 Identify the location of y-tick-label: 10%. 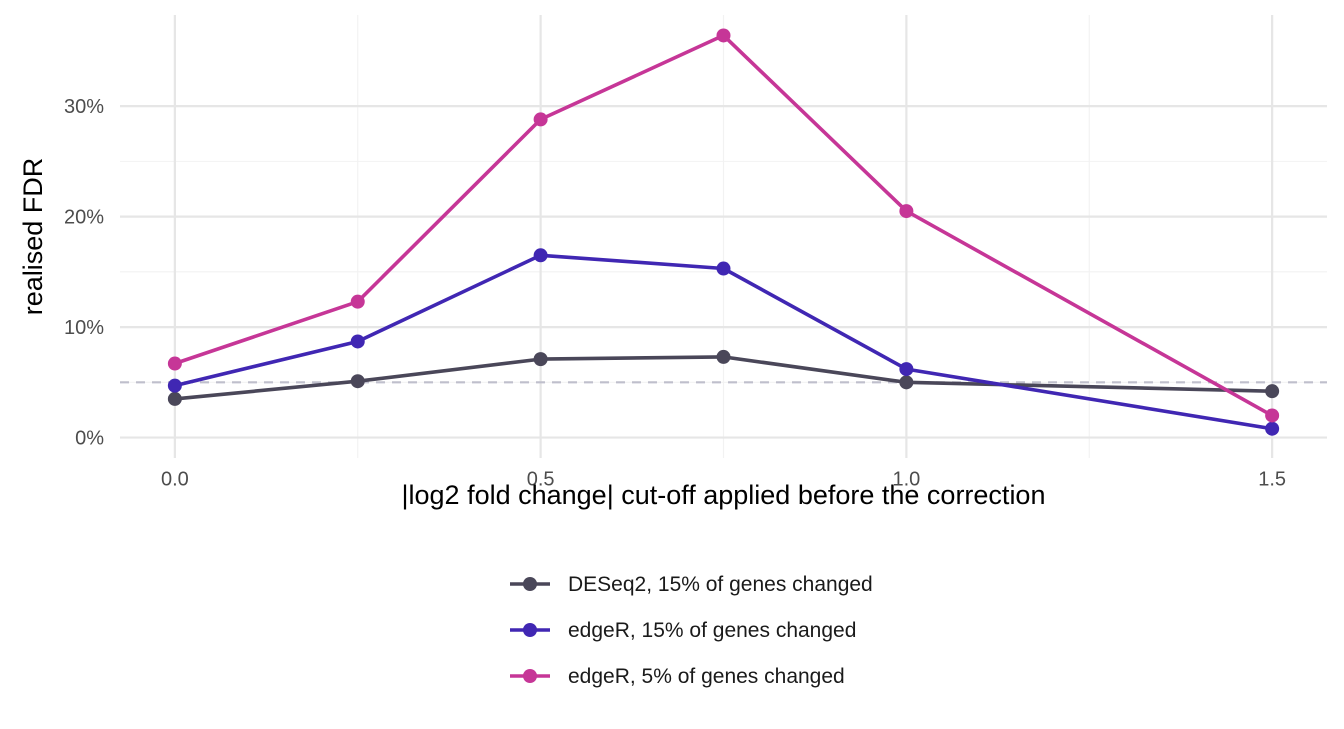
(84, 328).